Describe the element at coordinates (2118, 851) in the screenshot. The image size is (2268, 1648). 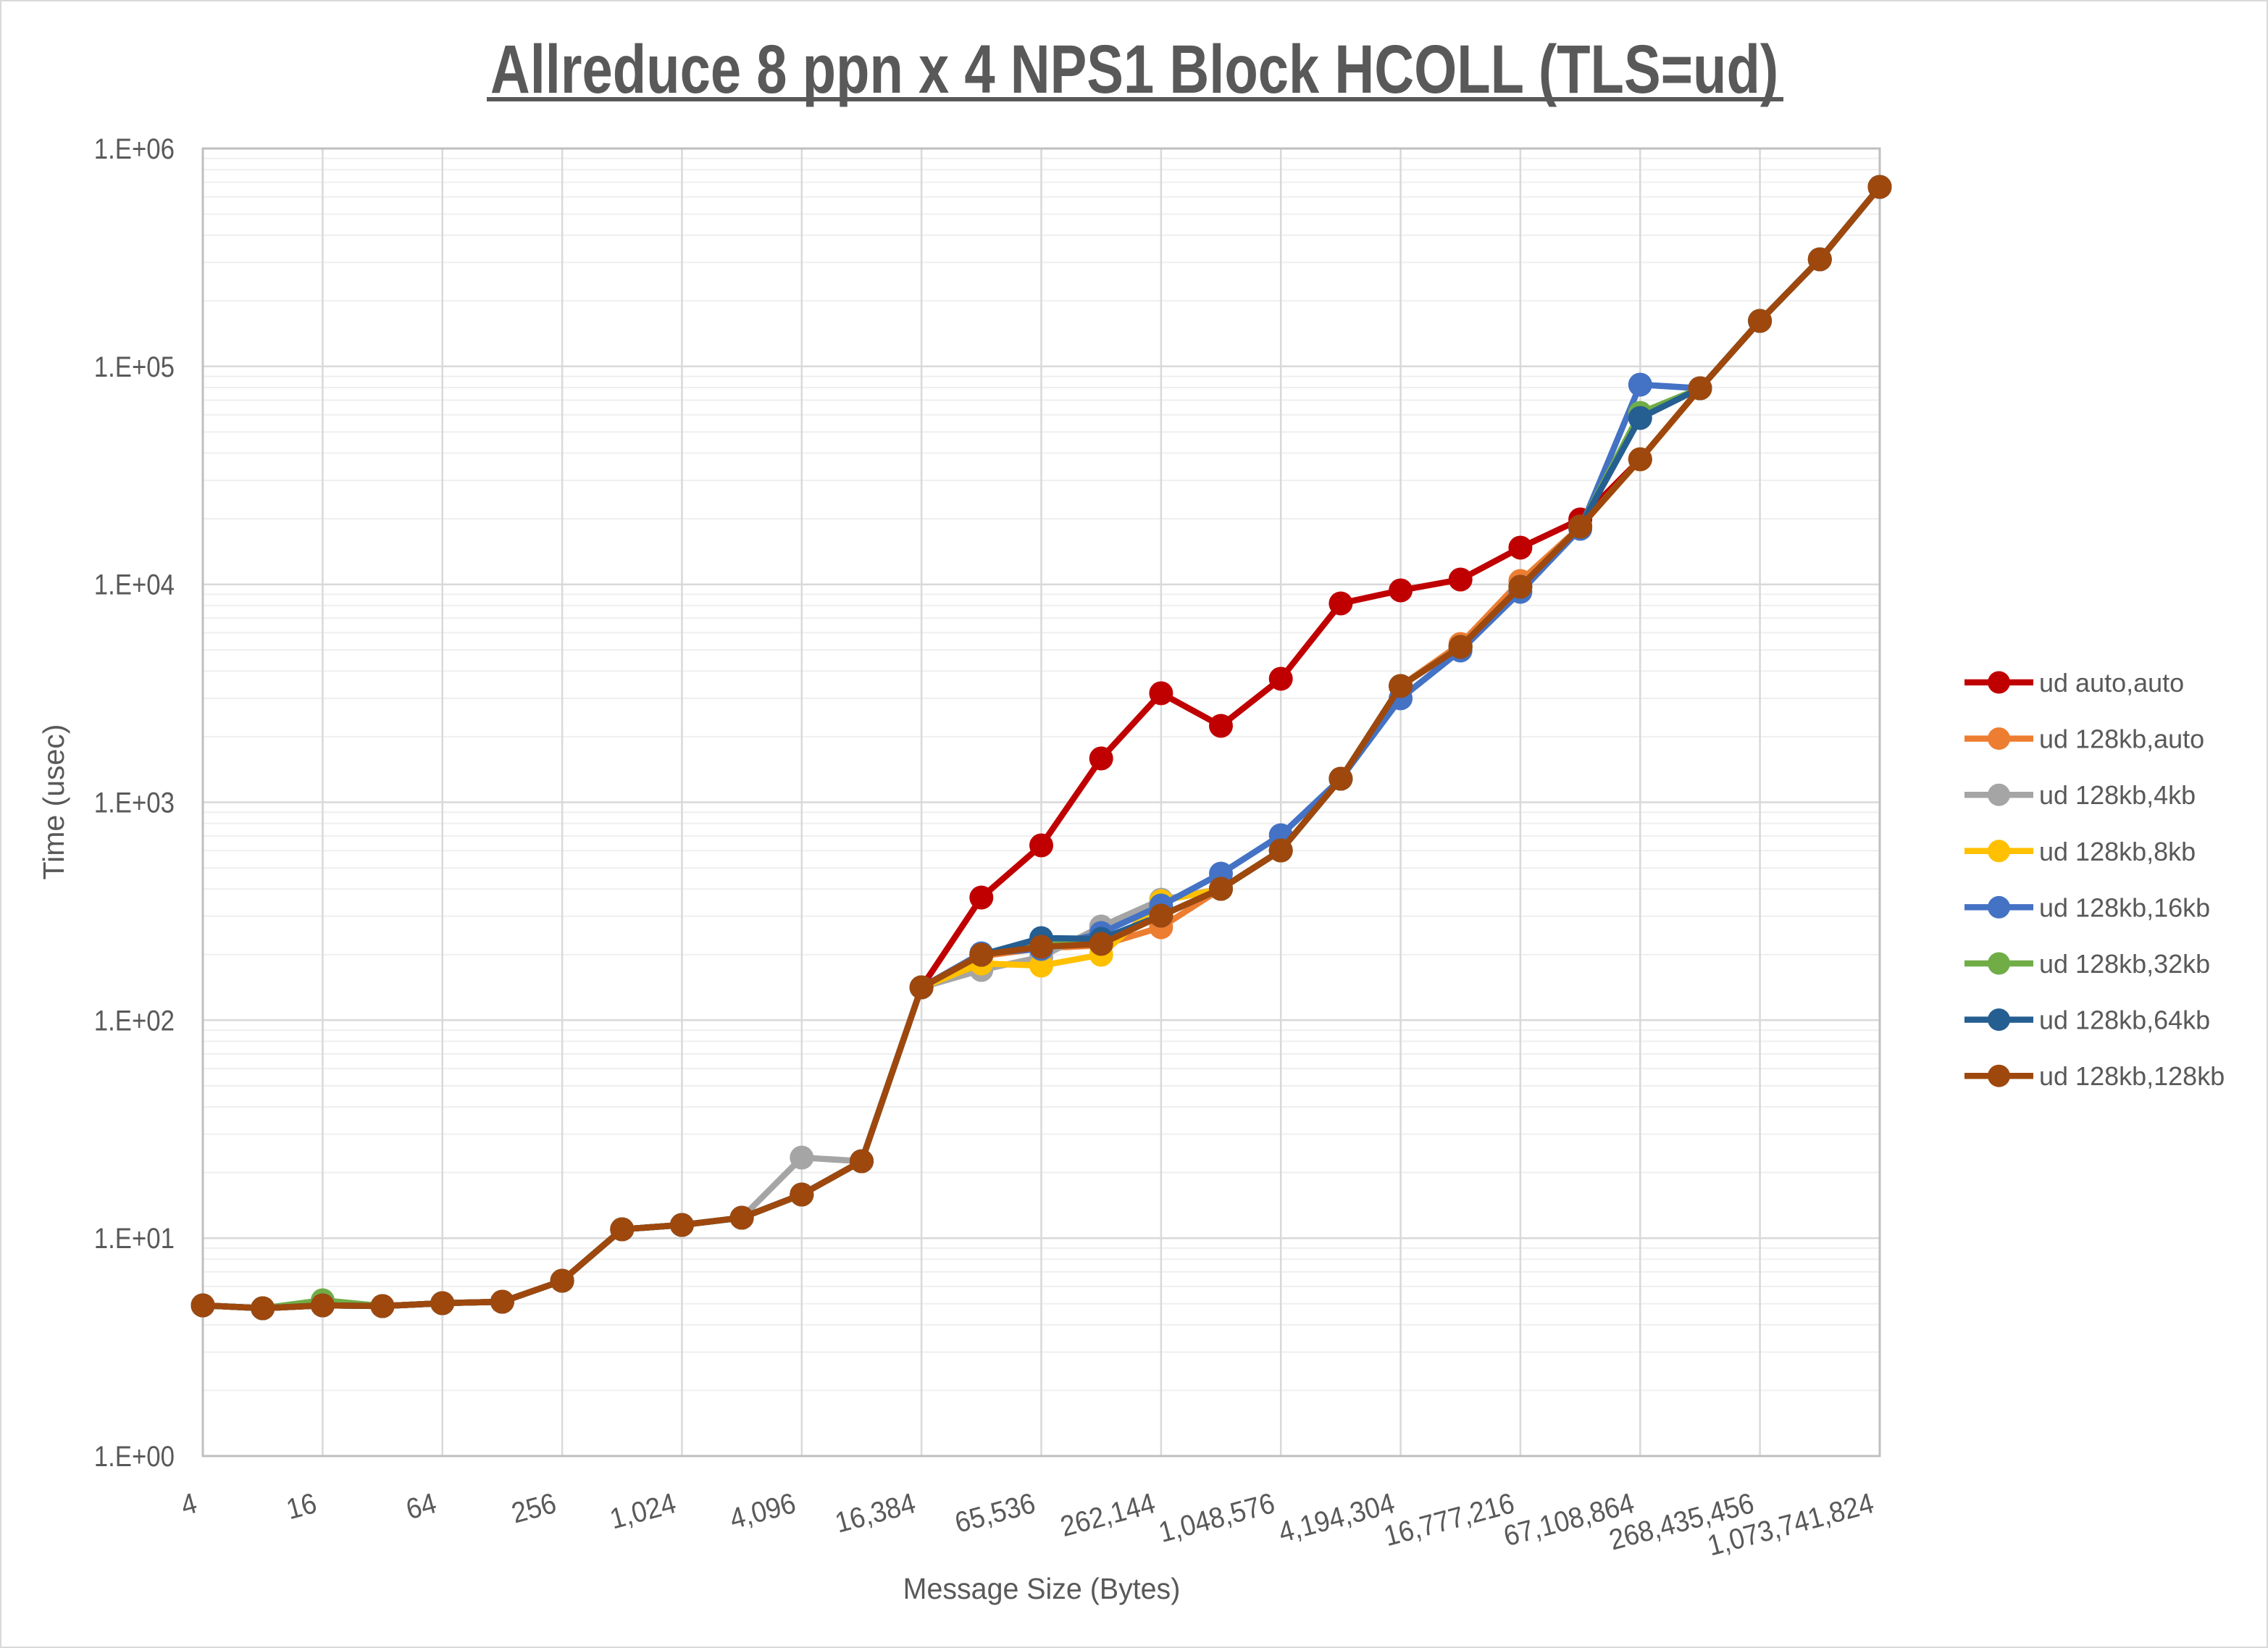
I see `svg-text: ud 128kb,8kb` at that location.